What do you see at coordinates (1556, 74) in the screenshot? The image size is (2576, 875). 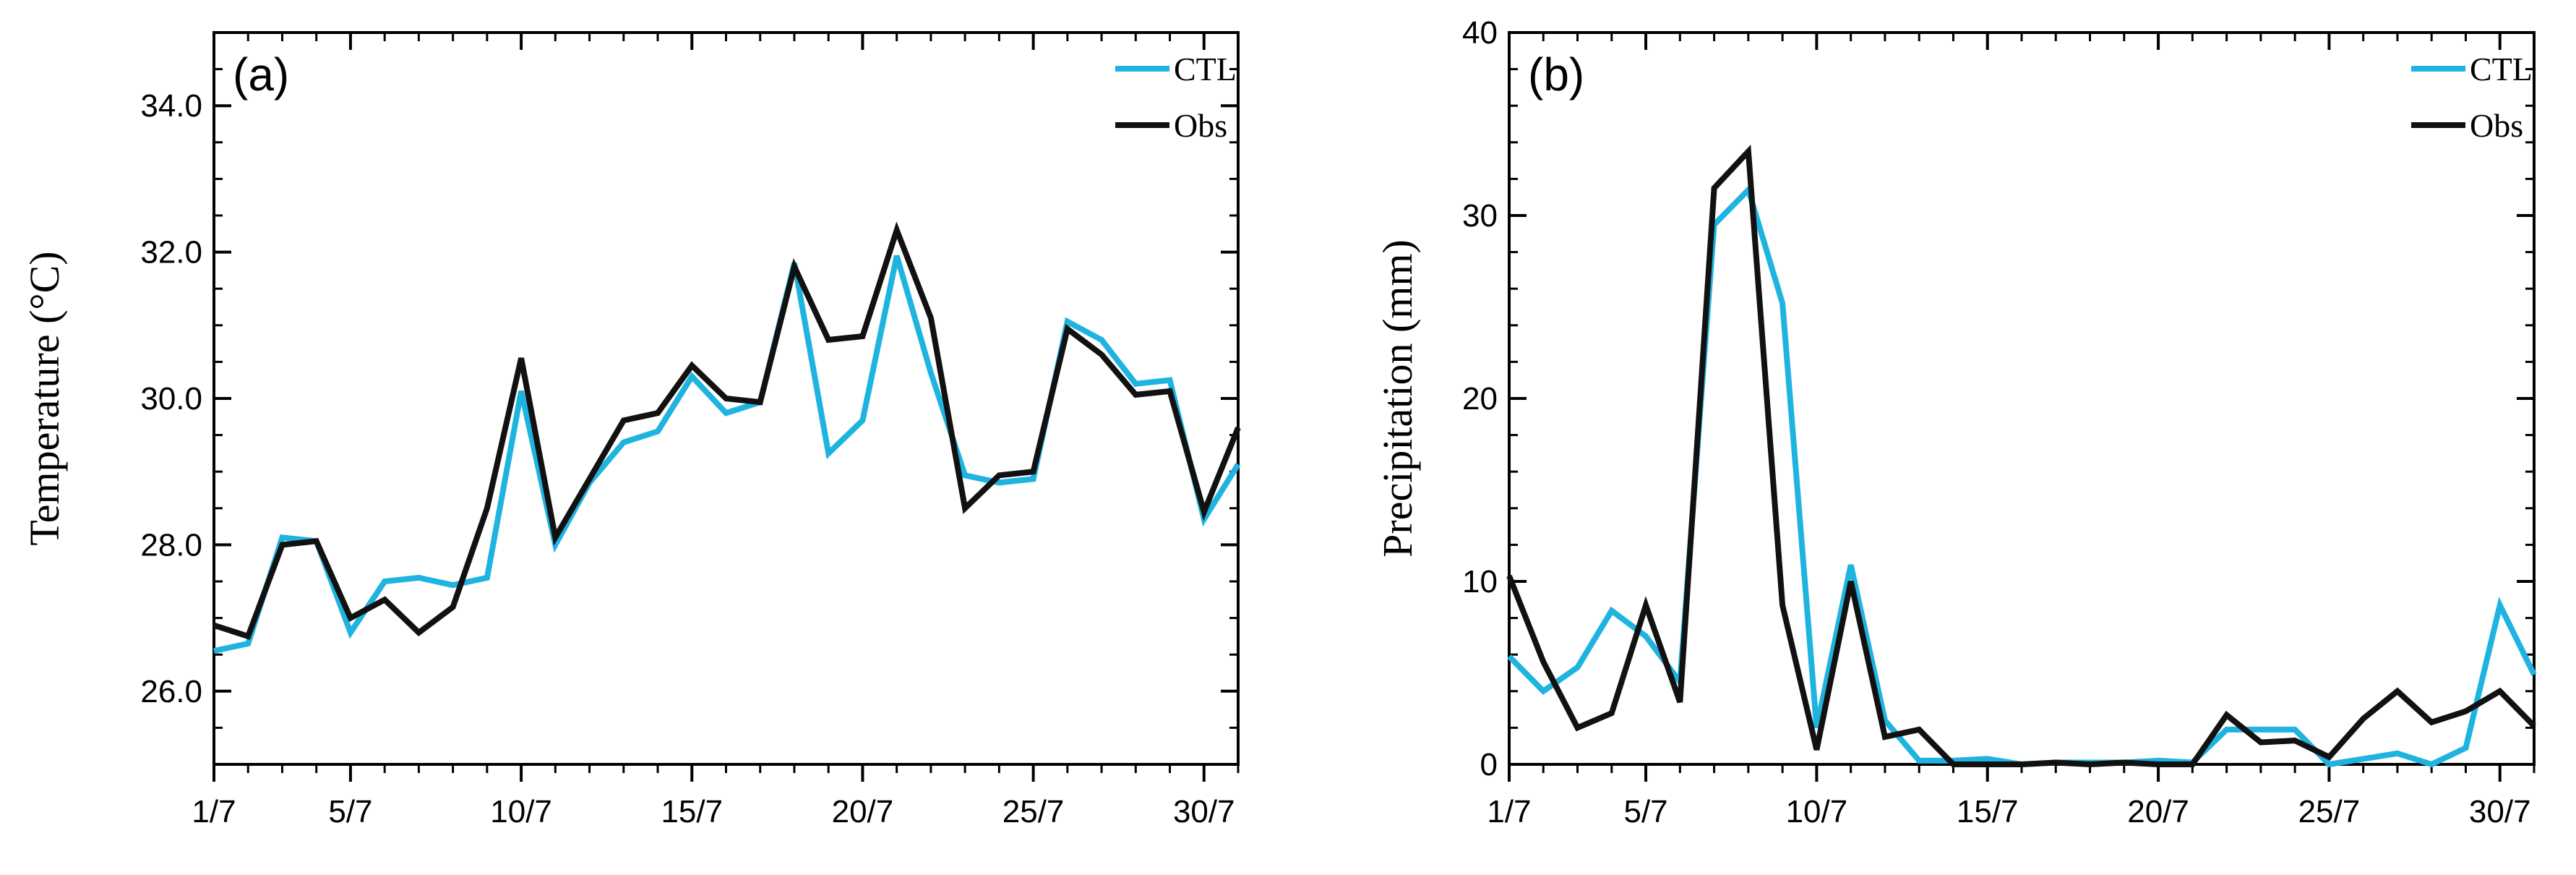 I see `panel-label: (b)` at bounding box center [1556, 74].